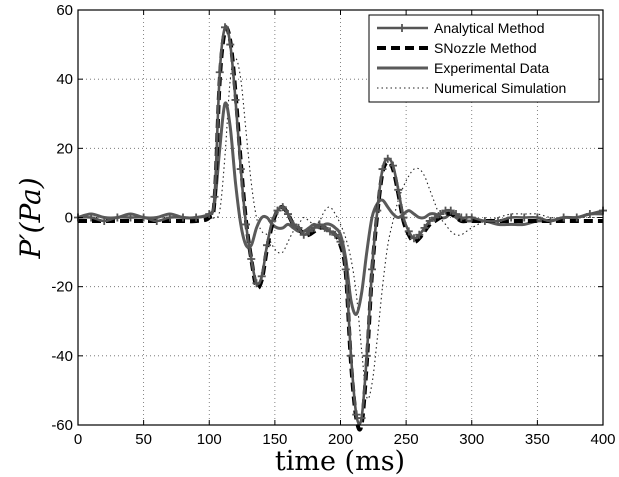 This screenshot has height=477, width=619. I want to click on legend-label-analytical-method: Analytical Method, so click(489, 28).